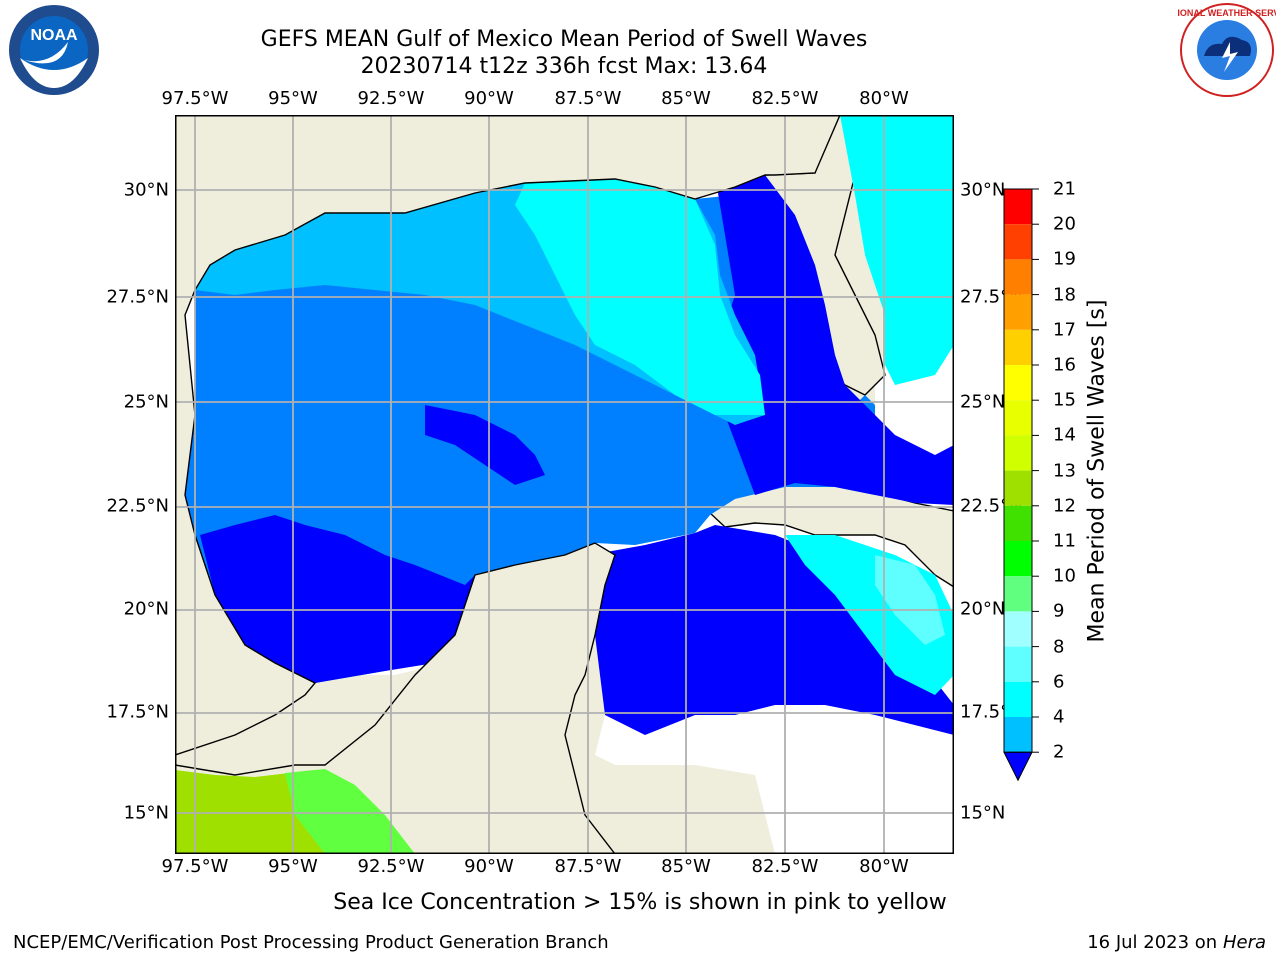 The image size is (1280, 960). I want to click on colorbar-tick-label: 12, so click(1064, 506).